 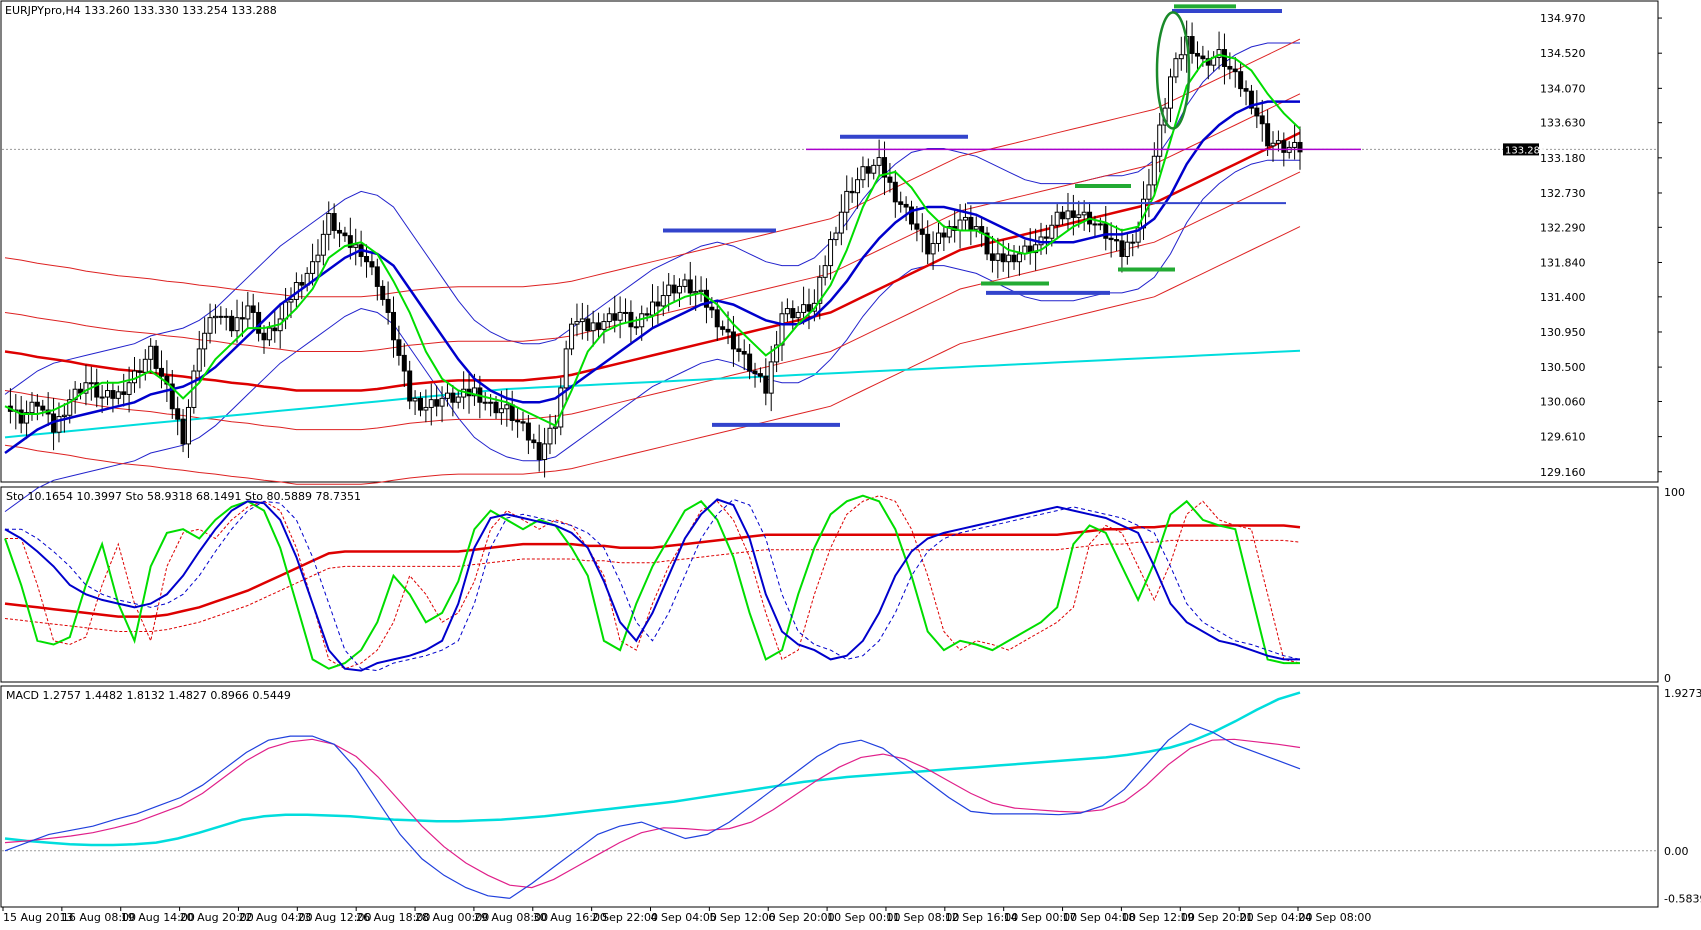 What do you see at coordinates (1563, 472) in the screenshot?
I see `price-y-tick-label: 129.160` at bounding box center [1563, 472].